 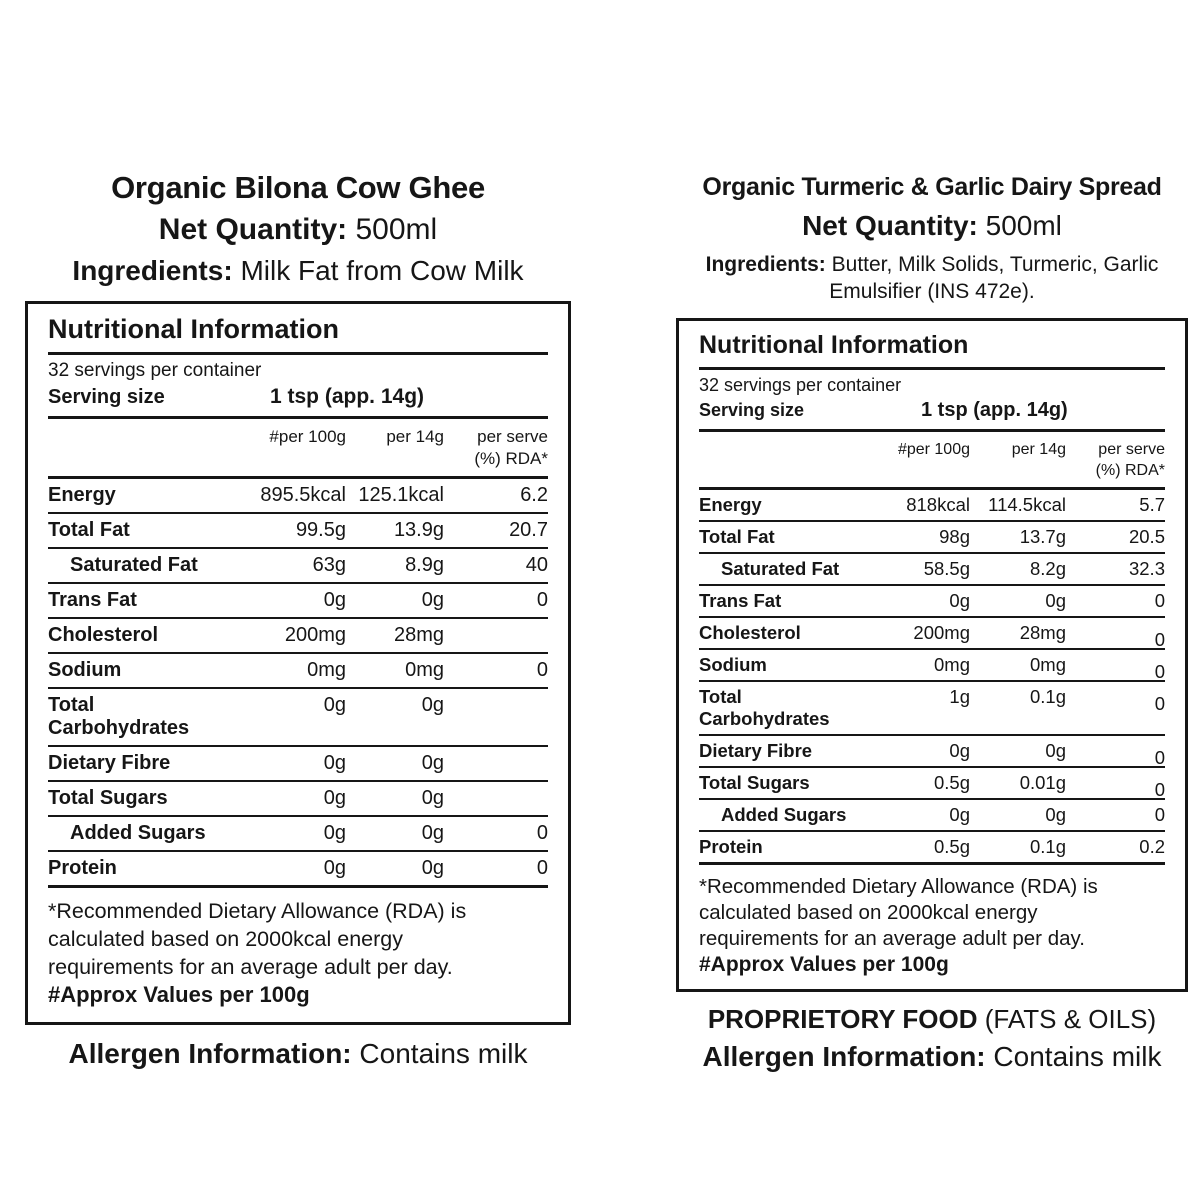 What do you see at coordinates (932, 291) in the screenshot?
I see `ingredients-value-line2: Emulsifier (INS 472e).` at bounding box center [932, 291].